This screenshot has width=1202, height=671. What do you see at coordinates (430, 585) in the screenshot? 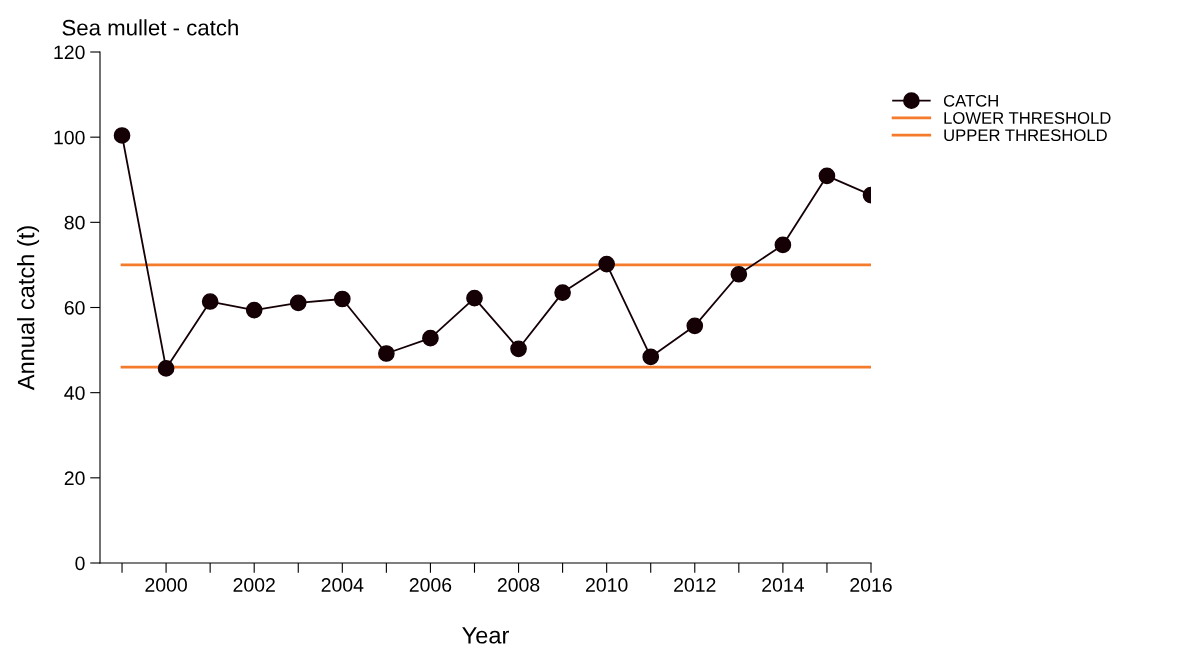
I see `x-tick-label: 2006` at bounding box center [430, 585].